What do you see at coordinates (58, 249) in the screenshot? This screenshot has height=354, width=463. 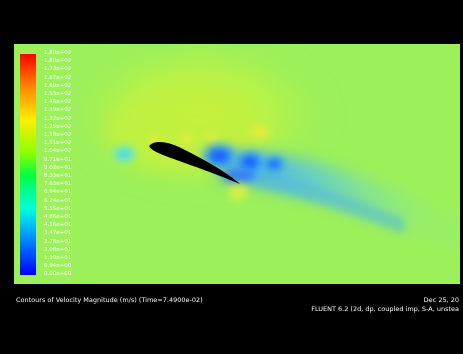 I see `colorbar-tick-label: 2.08e+01` at bounding box center [58, 249].